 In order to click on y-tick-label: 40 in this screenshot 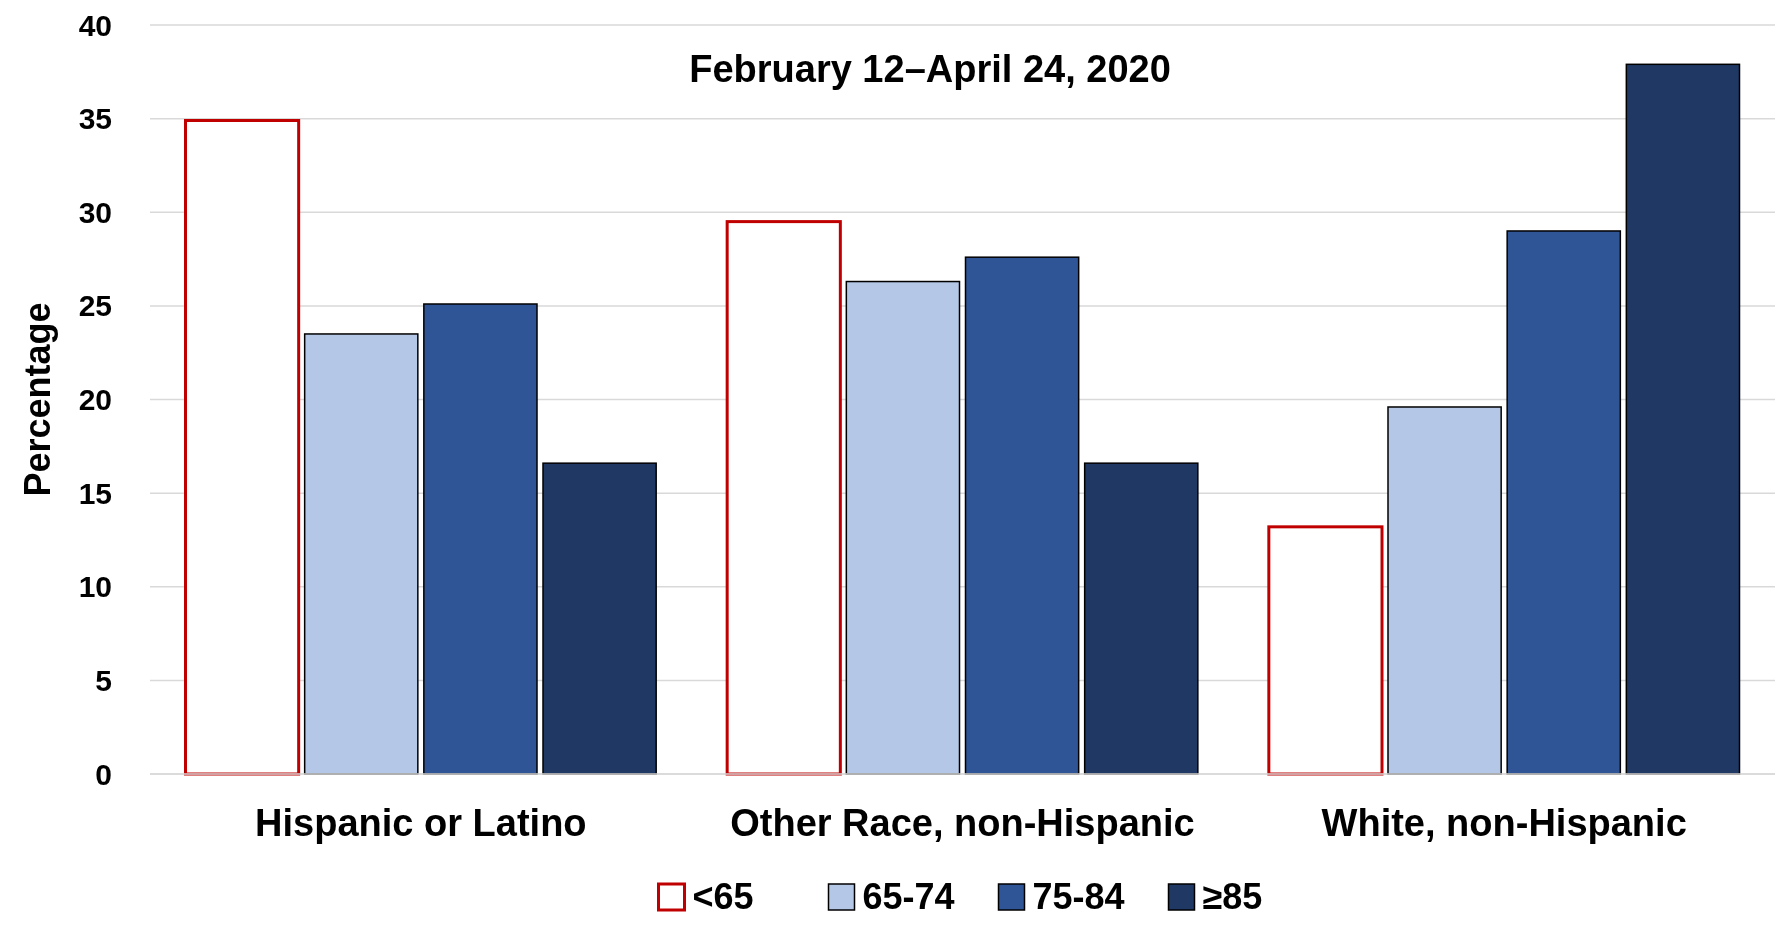, I will do `click(95, 25)`.